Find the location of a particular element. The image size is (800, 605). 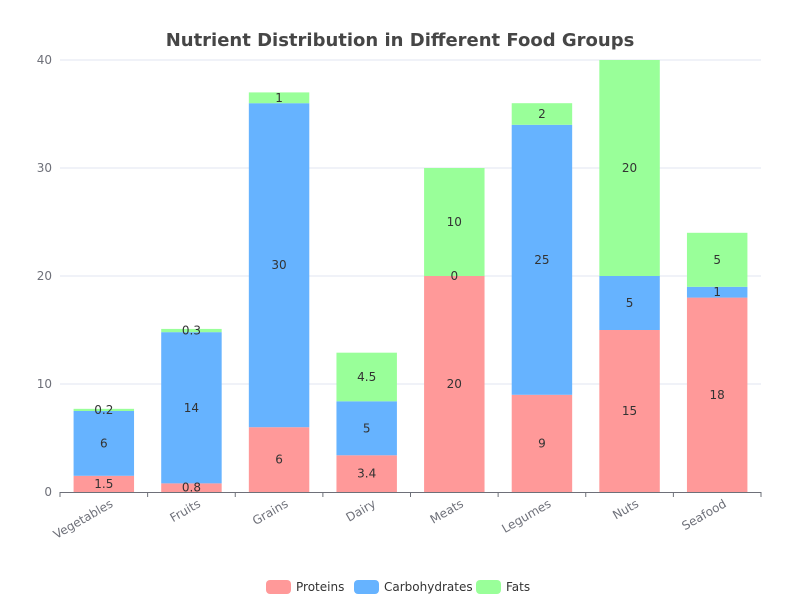

x-tick-label: Grains is located at coordinates (270, 512).